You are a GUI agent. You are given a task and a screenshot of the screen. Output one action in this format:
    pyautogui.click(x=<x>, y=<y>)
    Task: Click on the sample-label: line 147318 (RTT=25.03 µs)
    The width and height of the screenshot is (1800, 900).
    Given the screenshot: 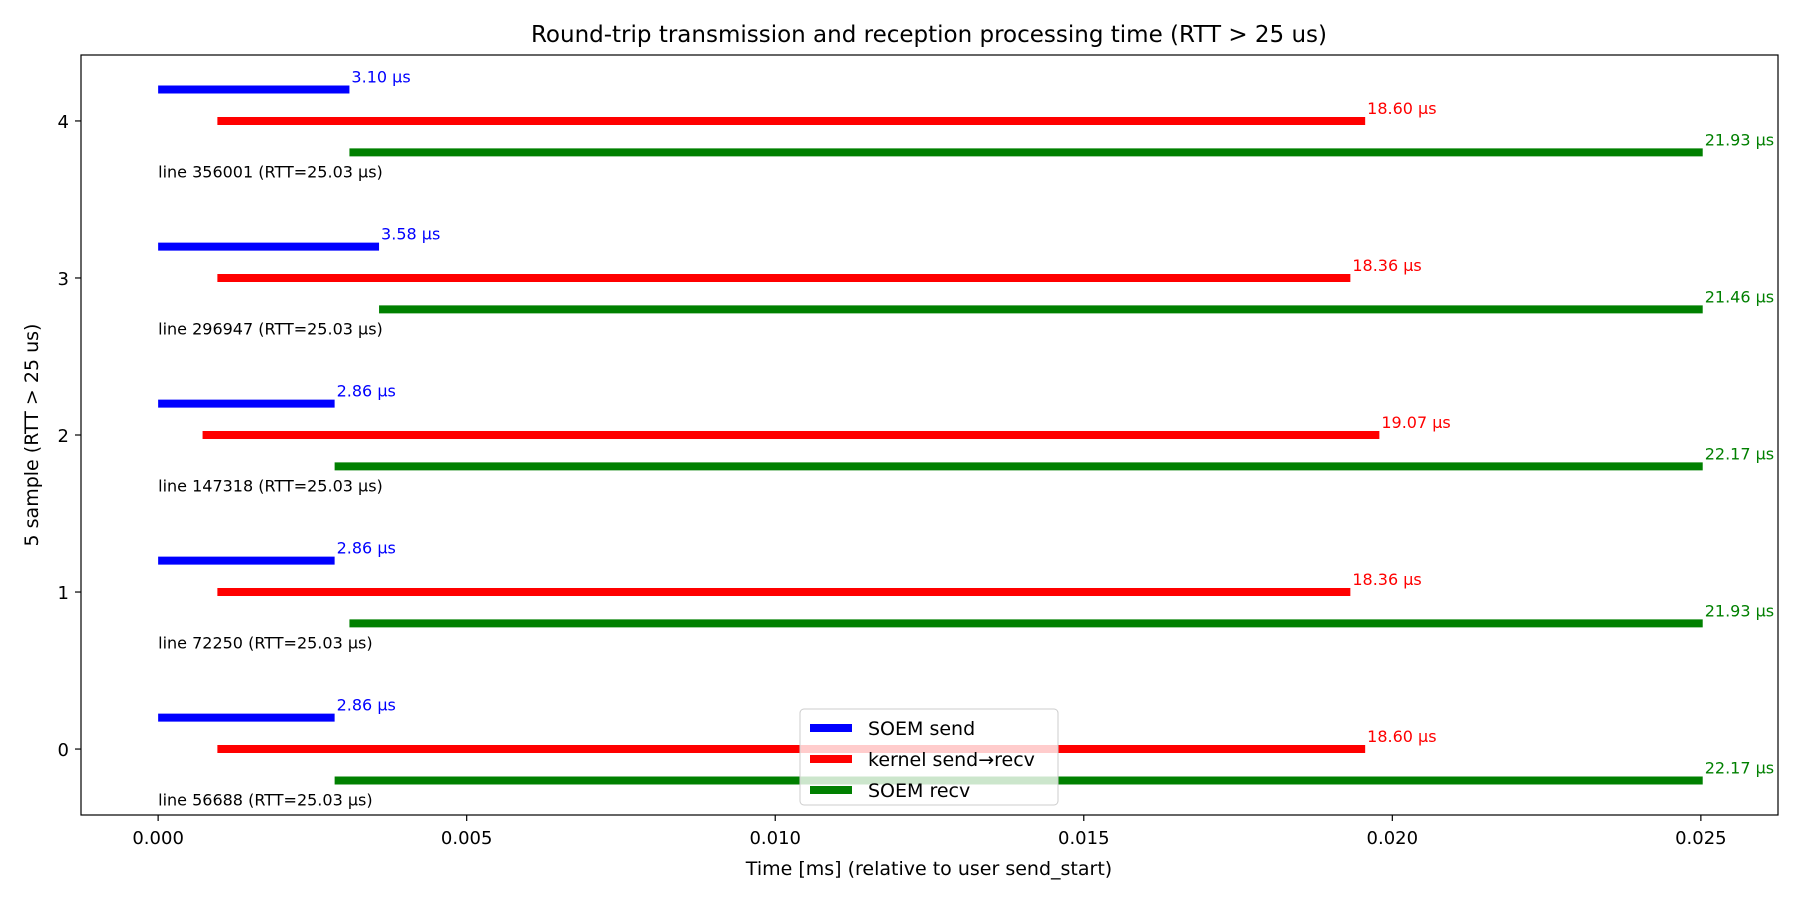 What is the action you would take?
    pyautogui.click(x=270, y=486)
    